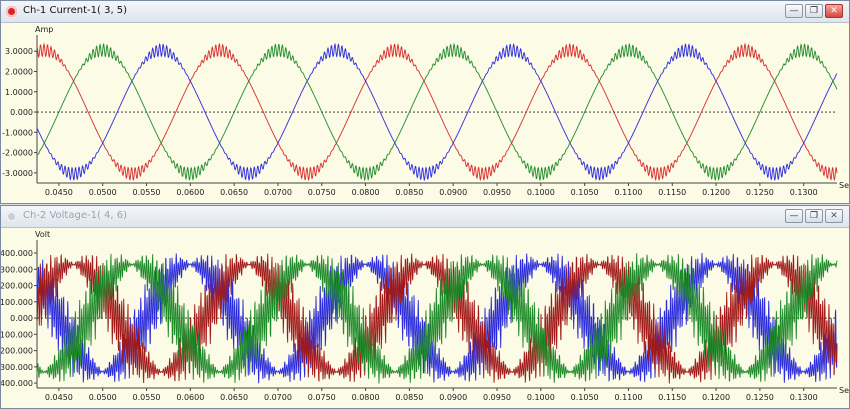  I want to click on voltage-window-title: Ch-2 Voltage-1( 4, 6), so click(75, 215).